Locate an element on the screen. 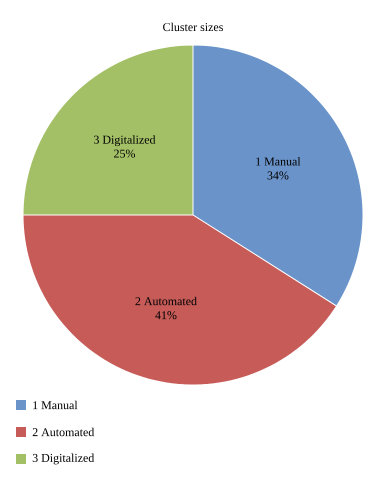 This screenshot has width=386, height=500. slice-label: 2 Automated is located at coordinates (166, 301).